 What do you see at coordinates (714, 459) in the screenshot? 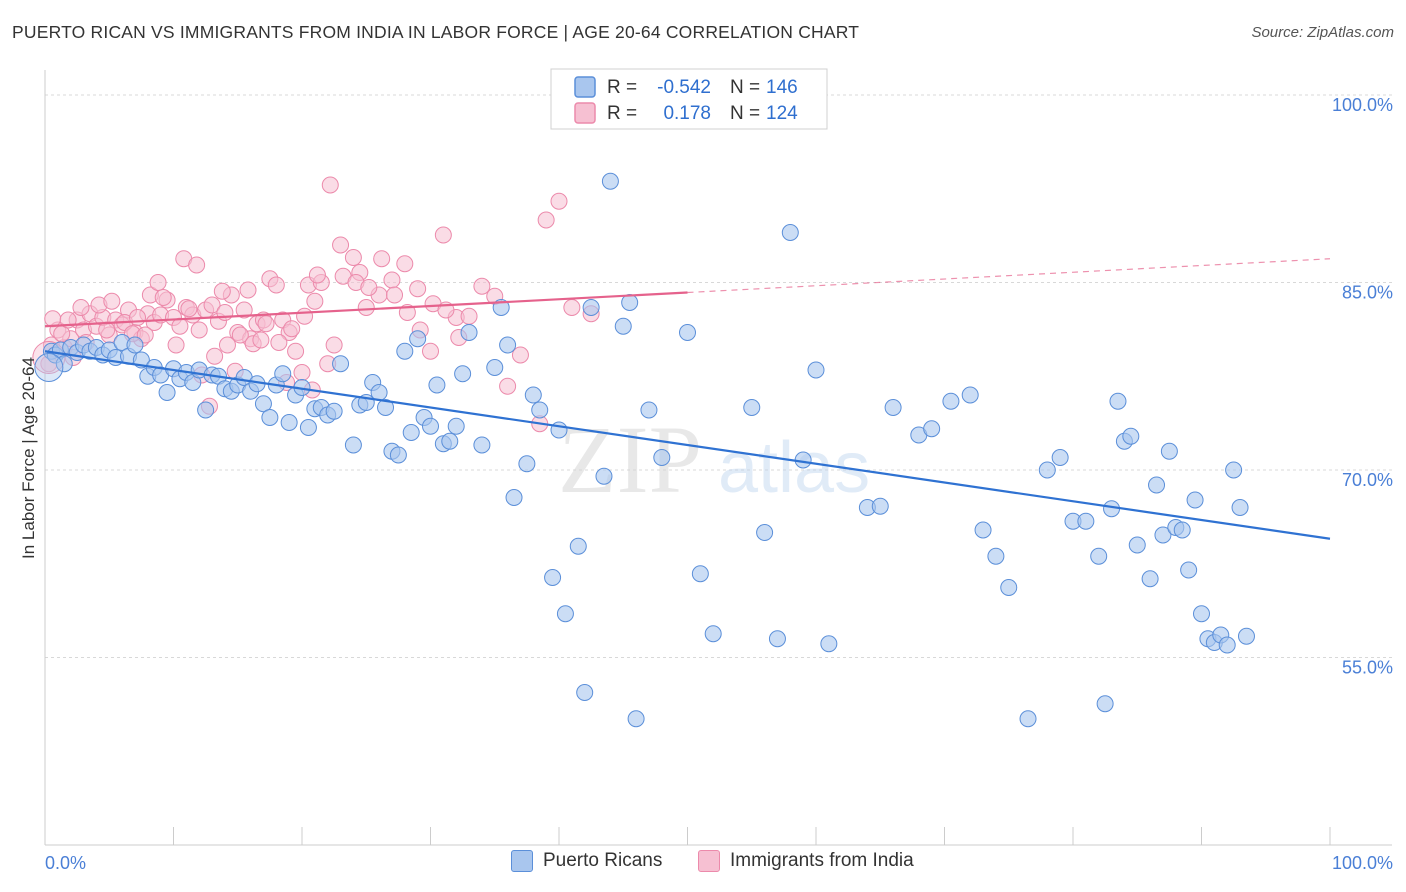
I see `watermark: ZIP atlas` at bounding box center [714, 459].